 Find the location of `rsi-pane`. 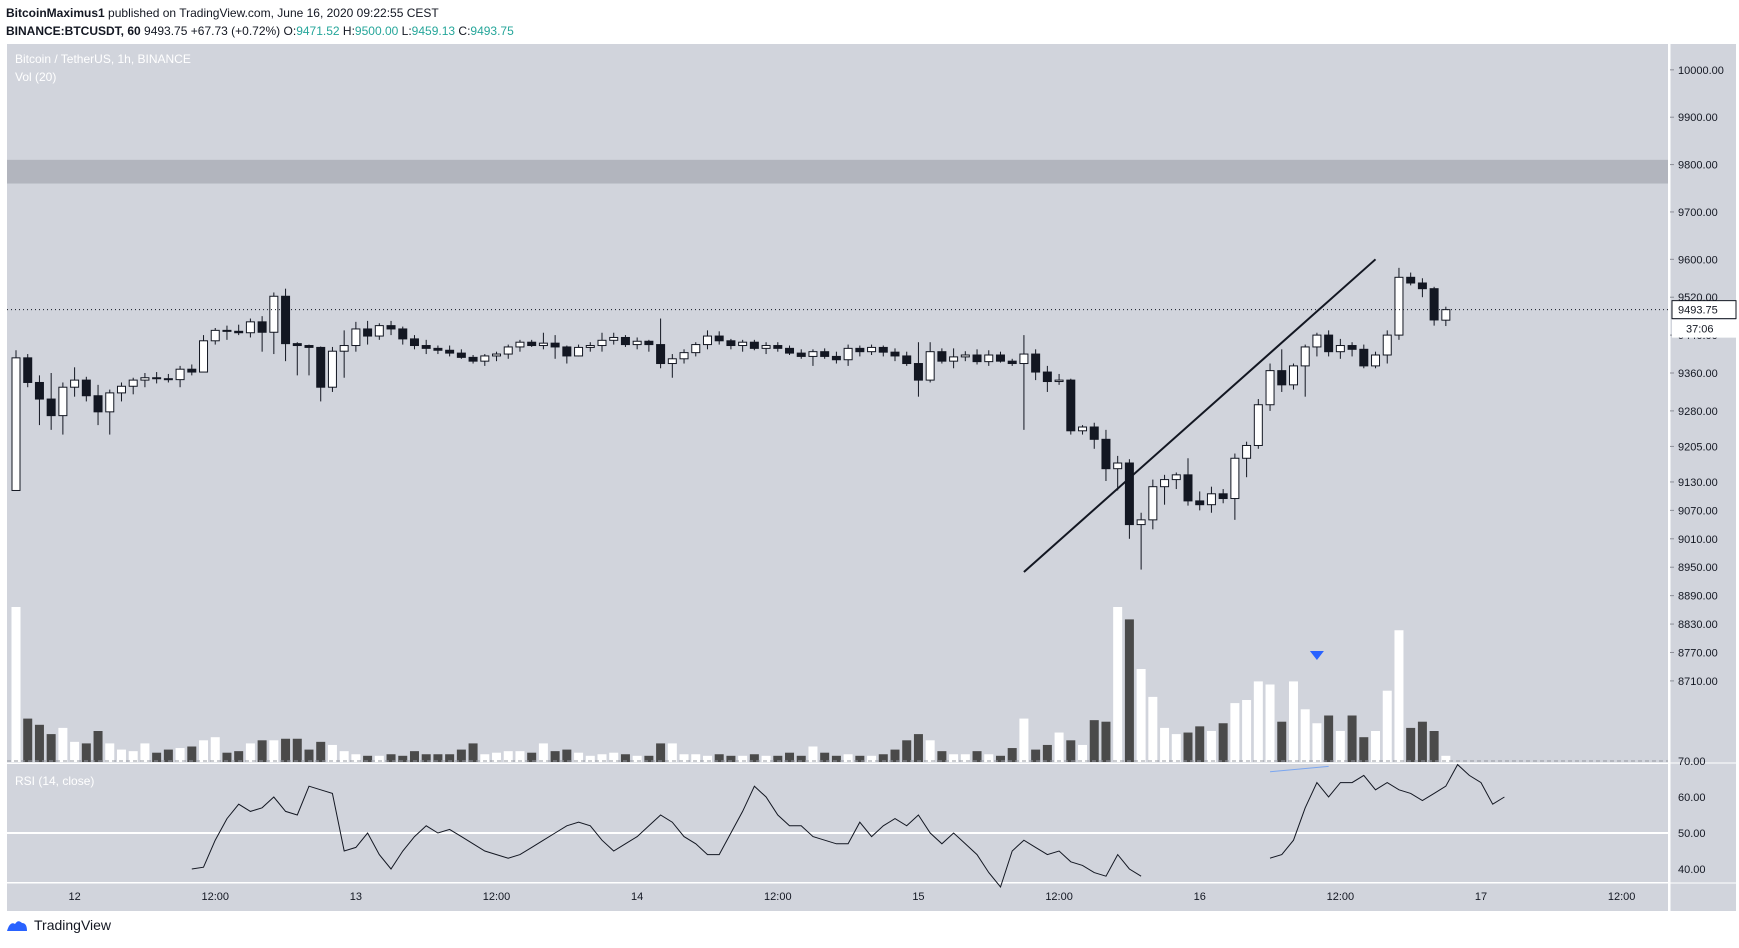

rsi-pane is located at coordinates (837, 823).